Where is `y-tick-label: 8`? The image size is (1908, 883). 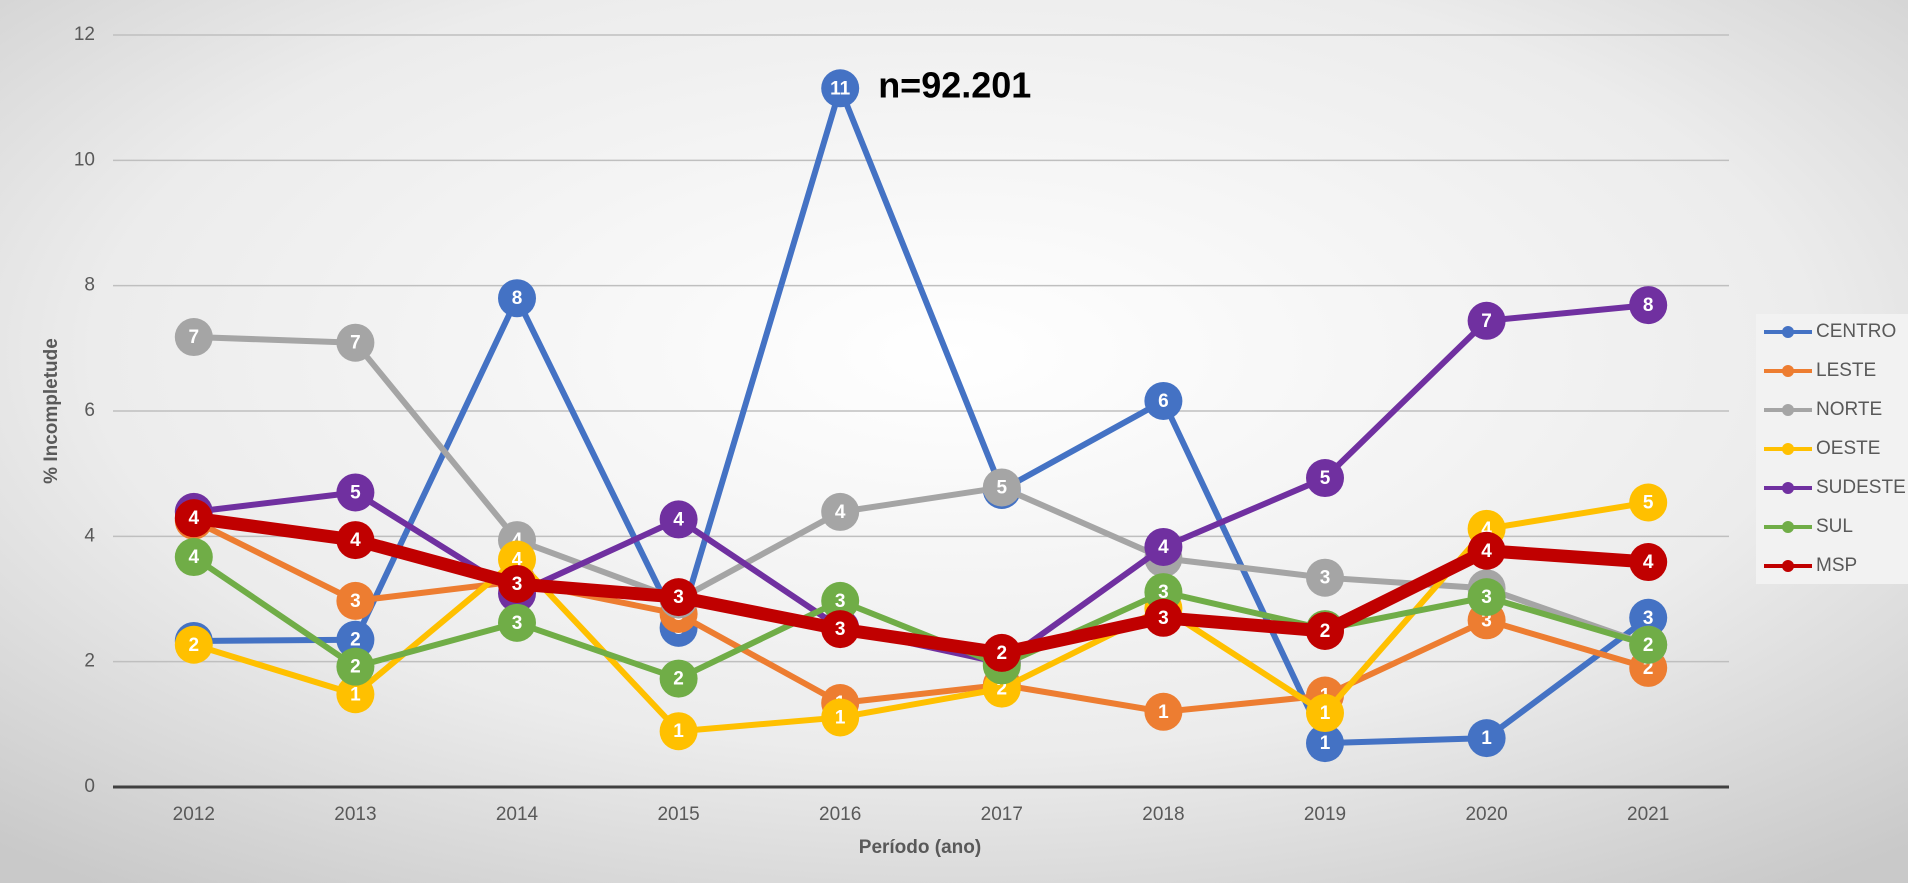
y-tick-label: 8 is located at coordinates (89, 285).